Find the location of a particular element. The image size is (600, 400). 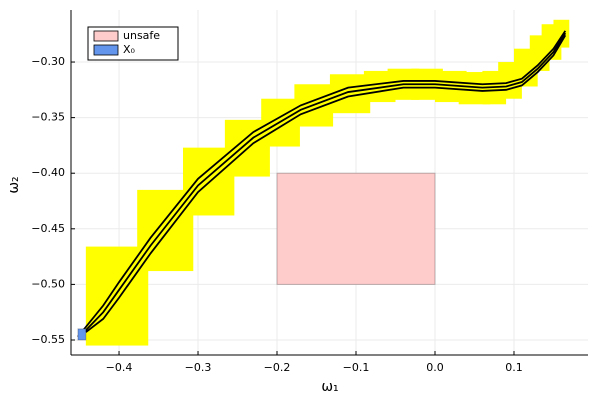

x-tick-label: −0.3 is located at coordinates (198, 367).